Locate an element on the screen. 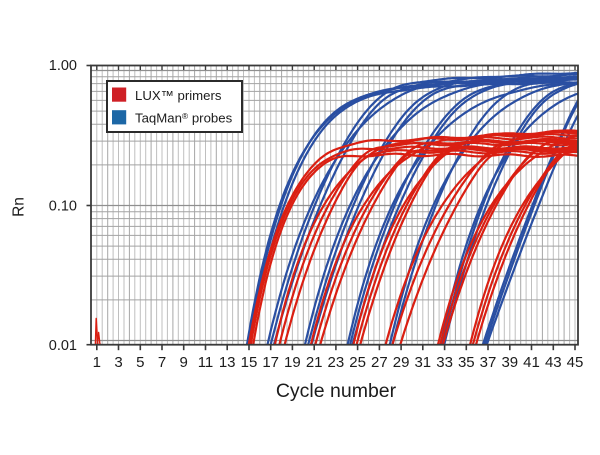  svg-text: 45 is located at coordinates (575, 362).